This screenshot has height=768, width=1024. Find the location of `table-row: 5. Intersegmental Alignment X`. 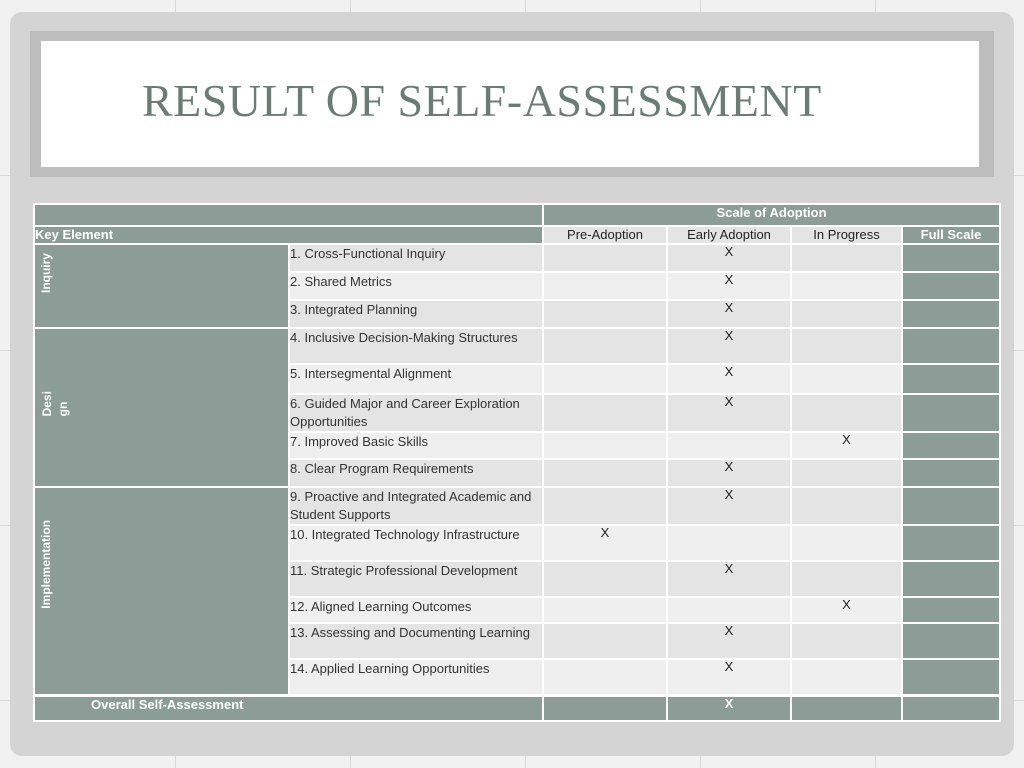

table-row: 5. Intersegmental Alignment X is located at coordinates (518, 379).